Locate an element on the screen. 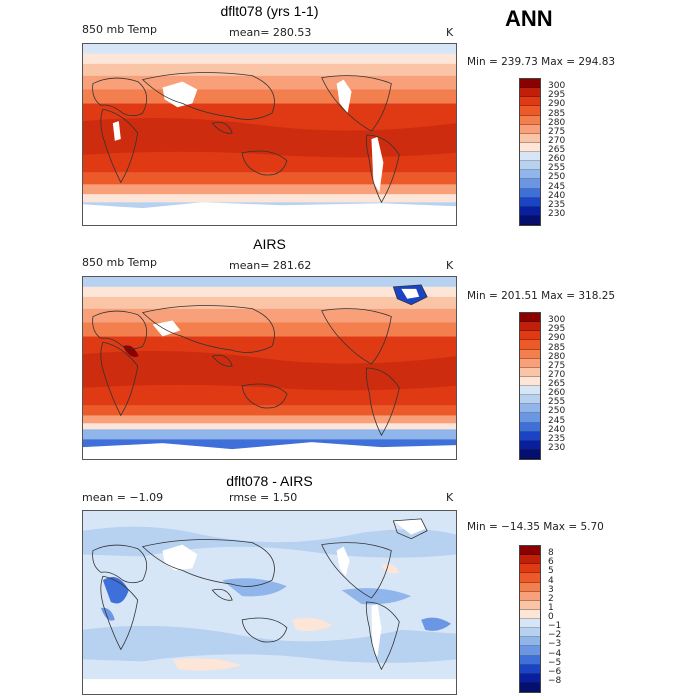  panel-1-minmax: Min = 239.73 Max = 294.83 is located at coordinates (541, 62).